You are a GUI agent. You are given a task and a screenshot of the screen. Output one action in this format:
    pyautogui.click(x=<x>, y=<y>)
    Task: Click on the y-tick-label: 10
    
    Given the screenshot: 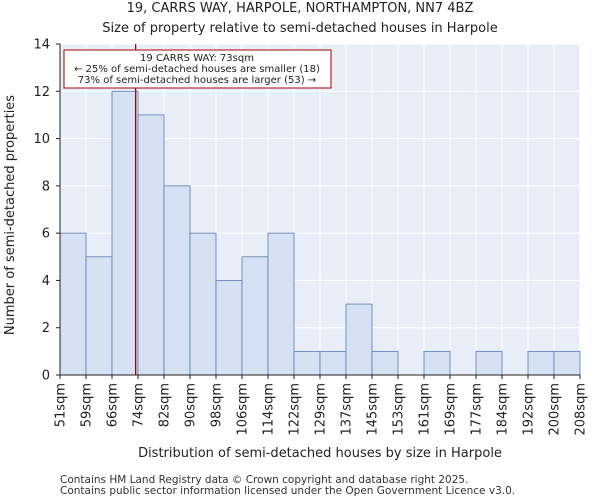 What is the action you would take?
    pyautogui.click(x=41, y=139)
    